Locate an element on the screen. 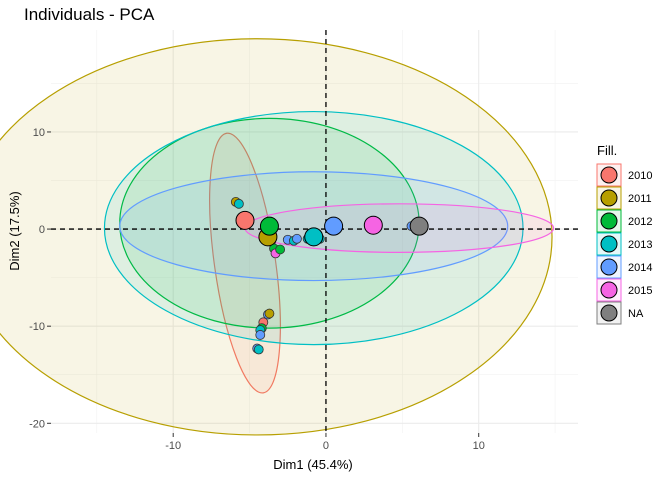  legend-swatch-2011 is located at coordinates (609, 198).